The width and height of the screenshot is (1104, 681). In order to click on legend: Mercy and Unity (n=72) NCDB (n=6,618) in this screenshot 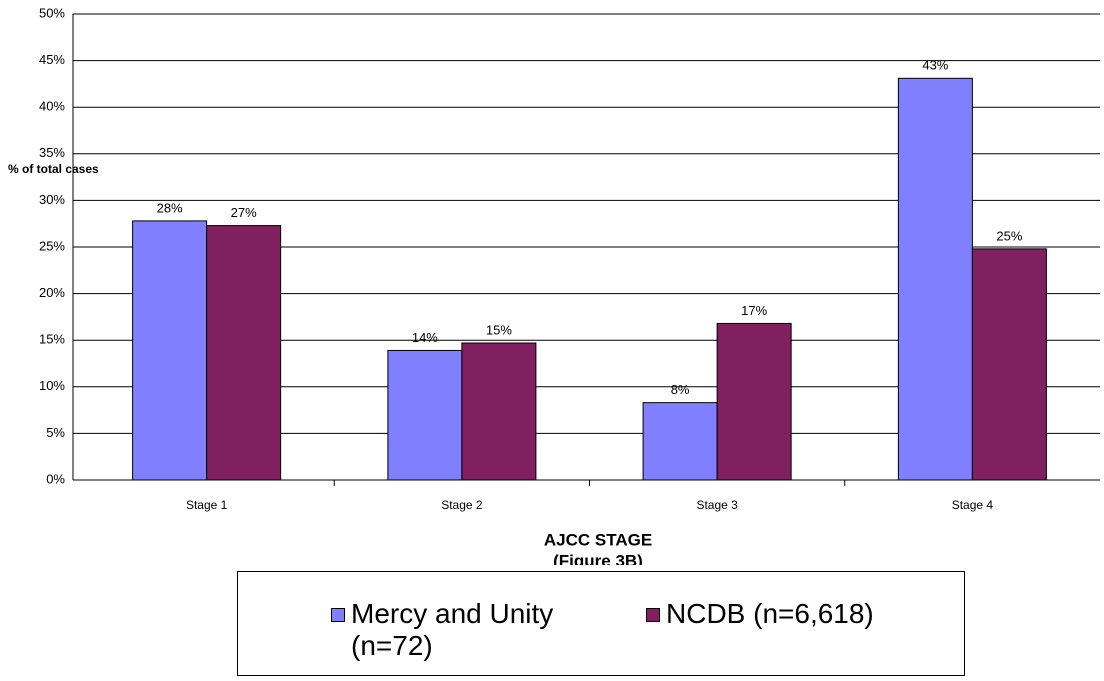, I will do `click(601, 623)`.